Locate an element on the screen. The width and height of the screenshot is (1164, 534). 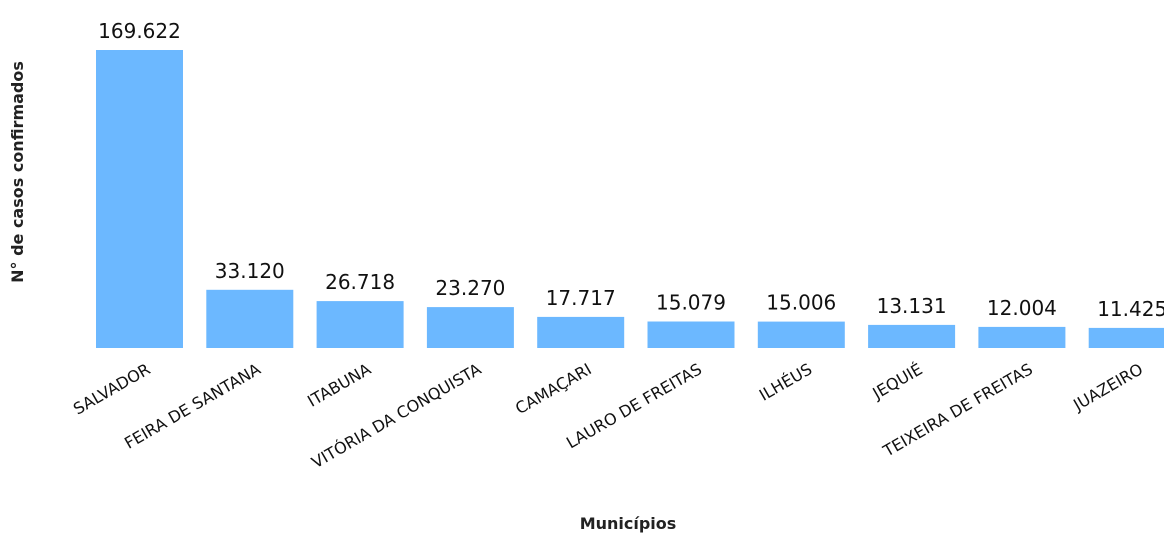
data-label-2: 33.120 is located at coordinates (250, 271).